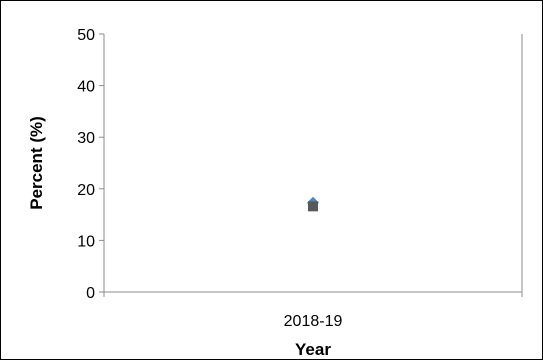 The image size is (543, 361). What do you see at coordinates (86, 138) in the screenshot?
I see `y-tick-label: 30` at bounding box center [86, 138].